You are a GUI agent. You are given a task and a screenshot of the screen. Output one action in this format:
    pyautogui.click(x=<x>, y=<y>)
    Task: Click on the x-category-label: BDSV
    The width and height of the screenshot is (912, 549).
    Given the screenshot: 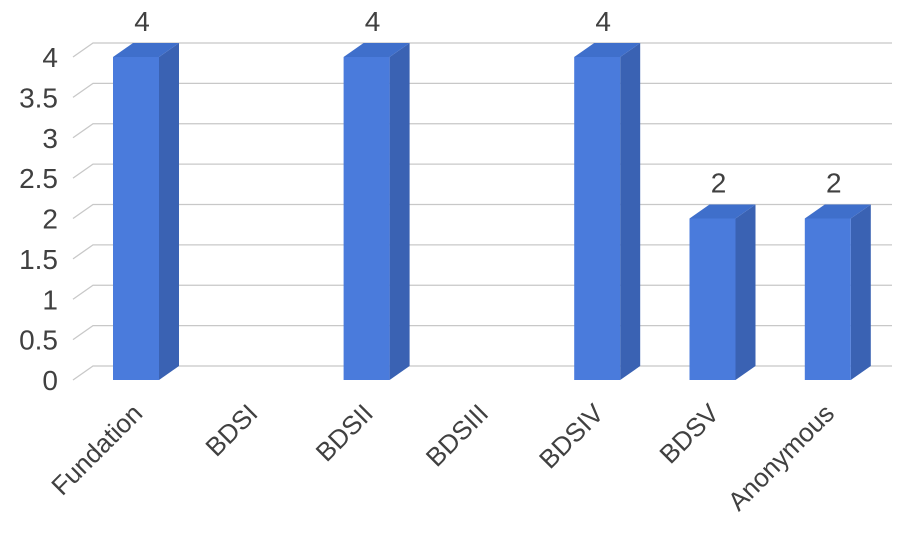 What is the action you would take?
    pyautogui.click(x=689, y=434)
    